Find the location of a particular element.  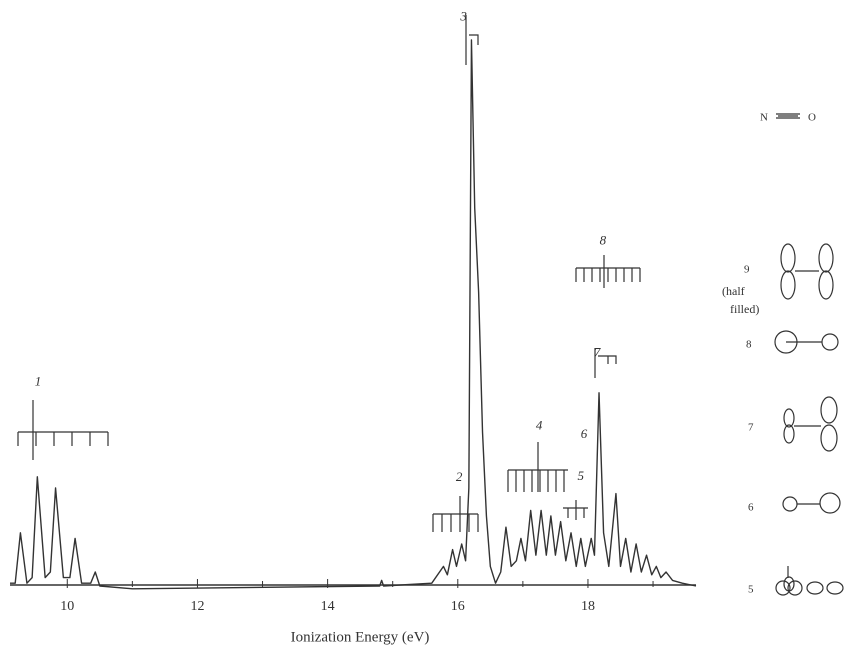

band-label: 5 is located at coordinates (581, 475).